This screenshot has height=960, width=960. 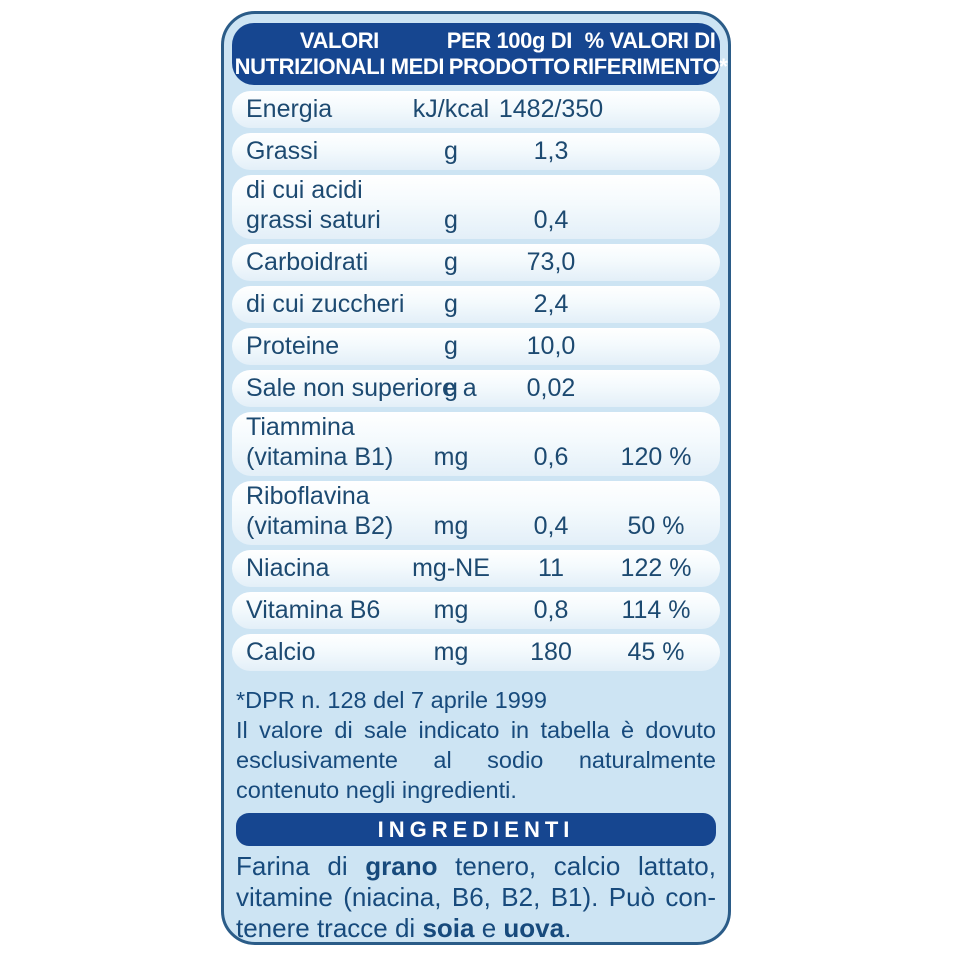 What do you see at coordinates (308, 496) in the screenshot?
I see `row-label-line1: Riboflavina` at bounding box center [308, 496].